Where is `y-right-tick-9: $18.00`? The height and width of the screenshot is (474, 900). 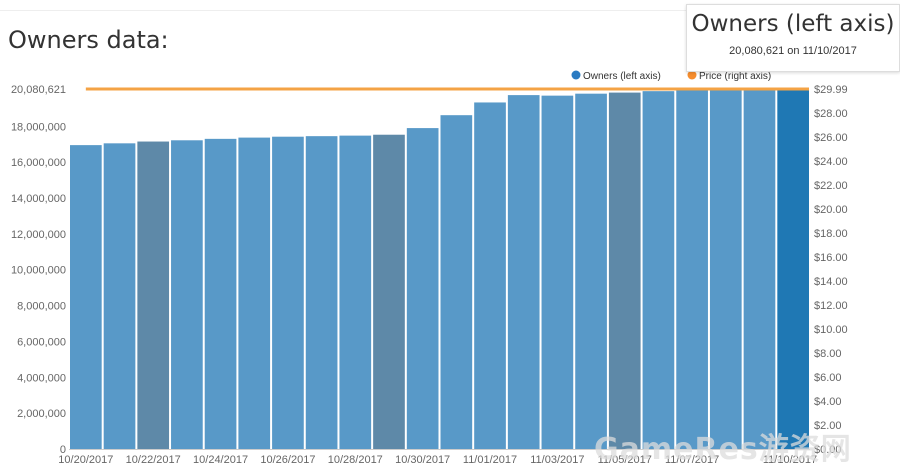
y-right-tick-9: $18.00 is located at coordinates (831, 234).